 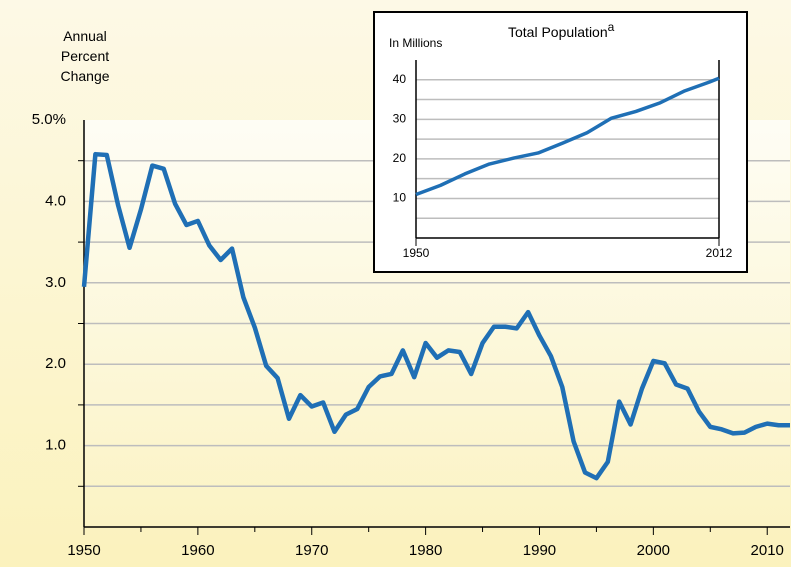 I want to click on y-tick-label: 10, so click(x=400, y=198).